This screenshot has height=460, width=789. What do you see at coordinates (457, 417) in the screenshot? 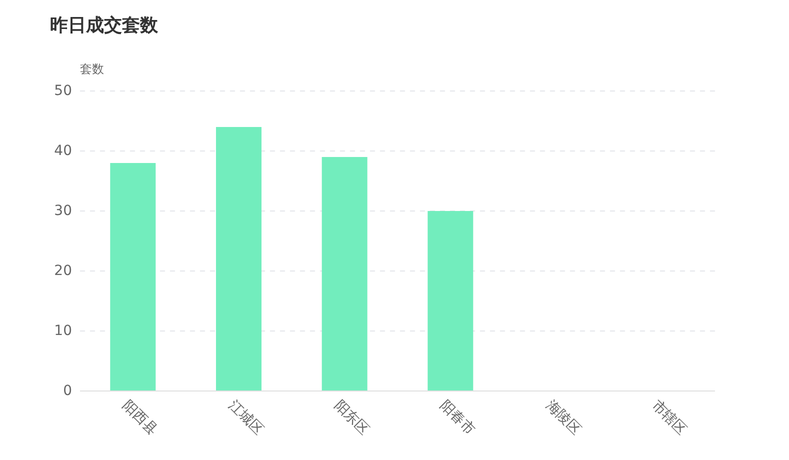
I see `xtick: 阳春市` at bounding box center [457, 417].